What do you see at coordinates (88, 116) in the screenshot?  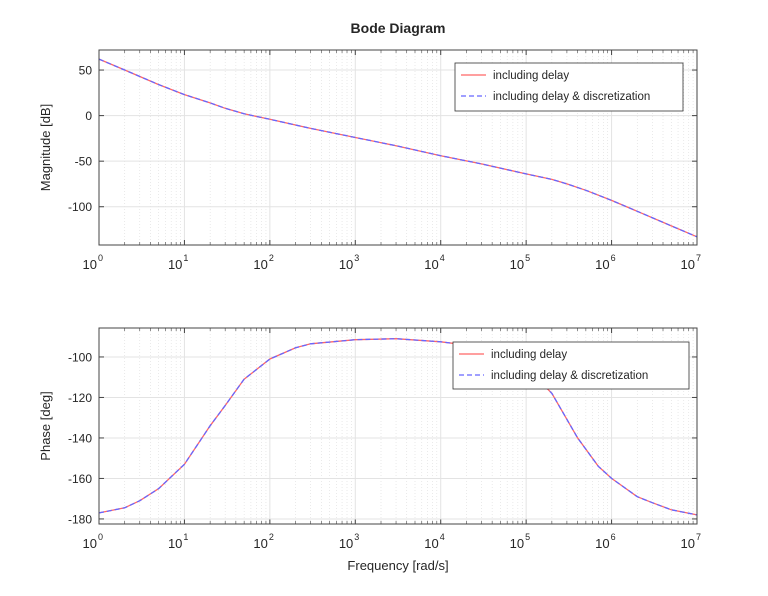 I see `y-tick-label: 0` at bounding box center [88, 116].